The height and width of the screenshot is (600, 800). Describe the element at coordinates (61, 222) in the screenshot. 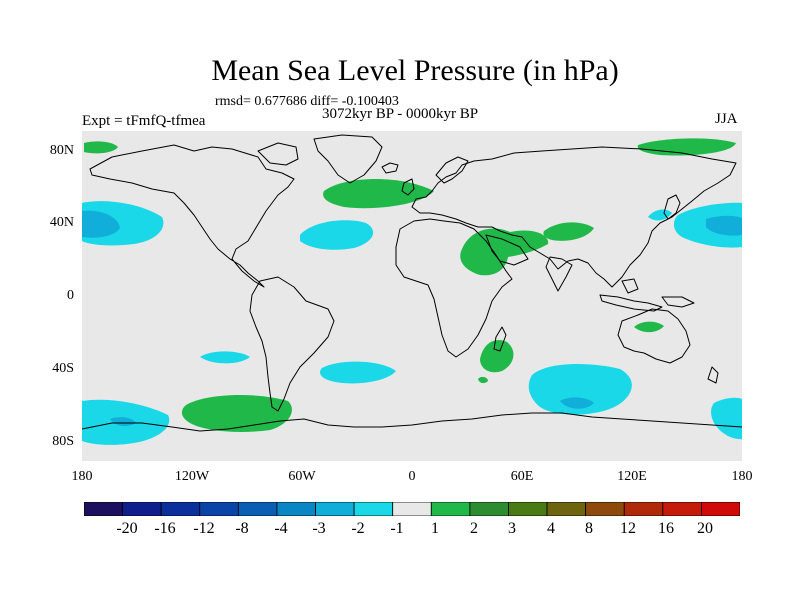

I see `lat-label-40n: 40N` at that location.